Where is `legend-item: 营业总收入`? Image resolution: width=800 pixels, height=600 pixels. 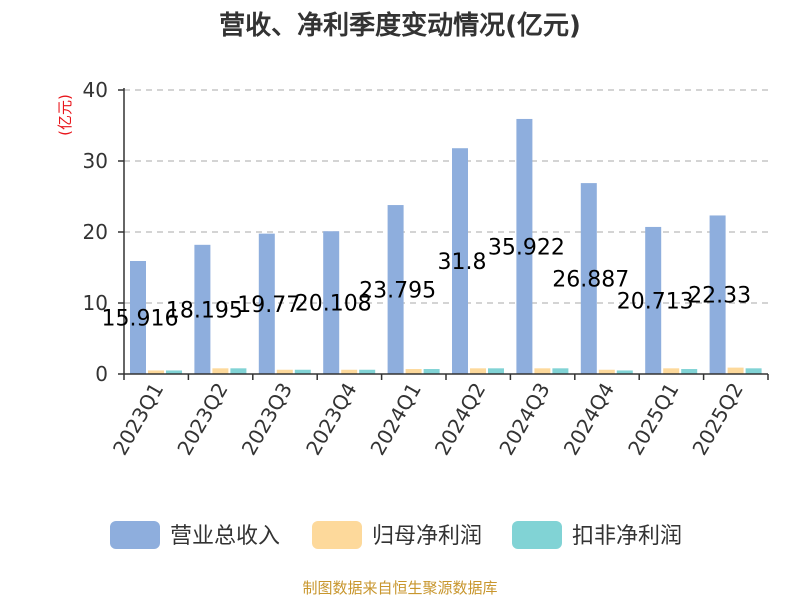 legend-item: 营业总收入 is located at coordinates (195, 535).